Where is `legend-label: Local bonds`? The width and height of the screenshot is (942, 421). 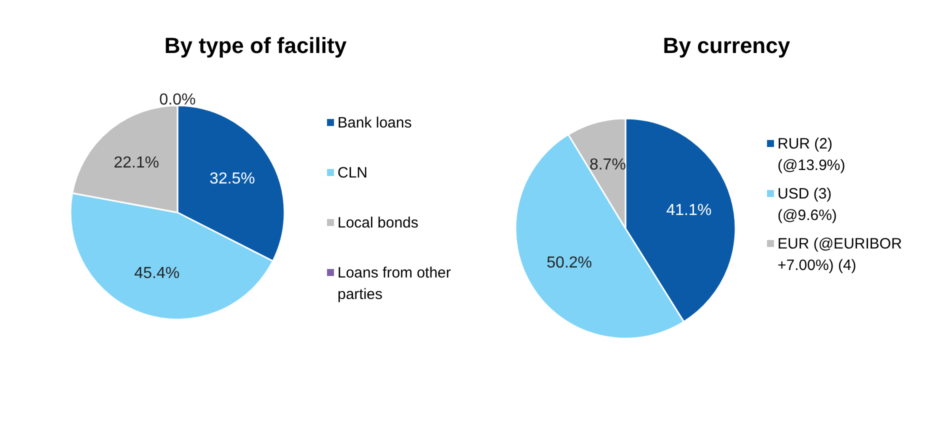
legend-label: Local bonds is located at coordinates (378, 223).